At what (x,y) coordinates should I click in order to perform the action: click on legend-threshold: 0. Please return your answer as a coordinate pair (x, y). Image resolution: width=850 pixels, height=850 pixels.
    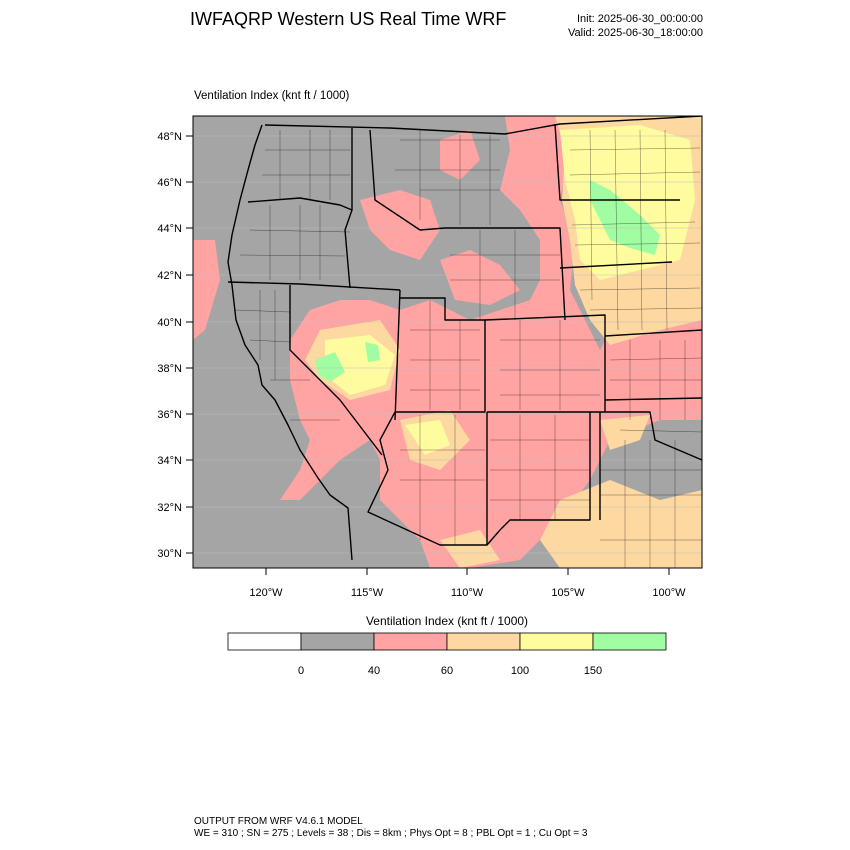
    Looking at the image, I should click on (301, 671).